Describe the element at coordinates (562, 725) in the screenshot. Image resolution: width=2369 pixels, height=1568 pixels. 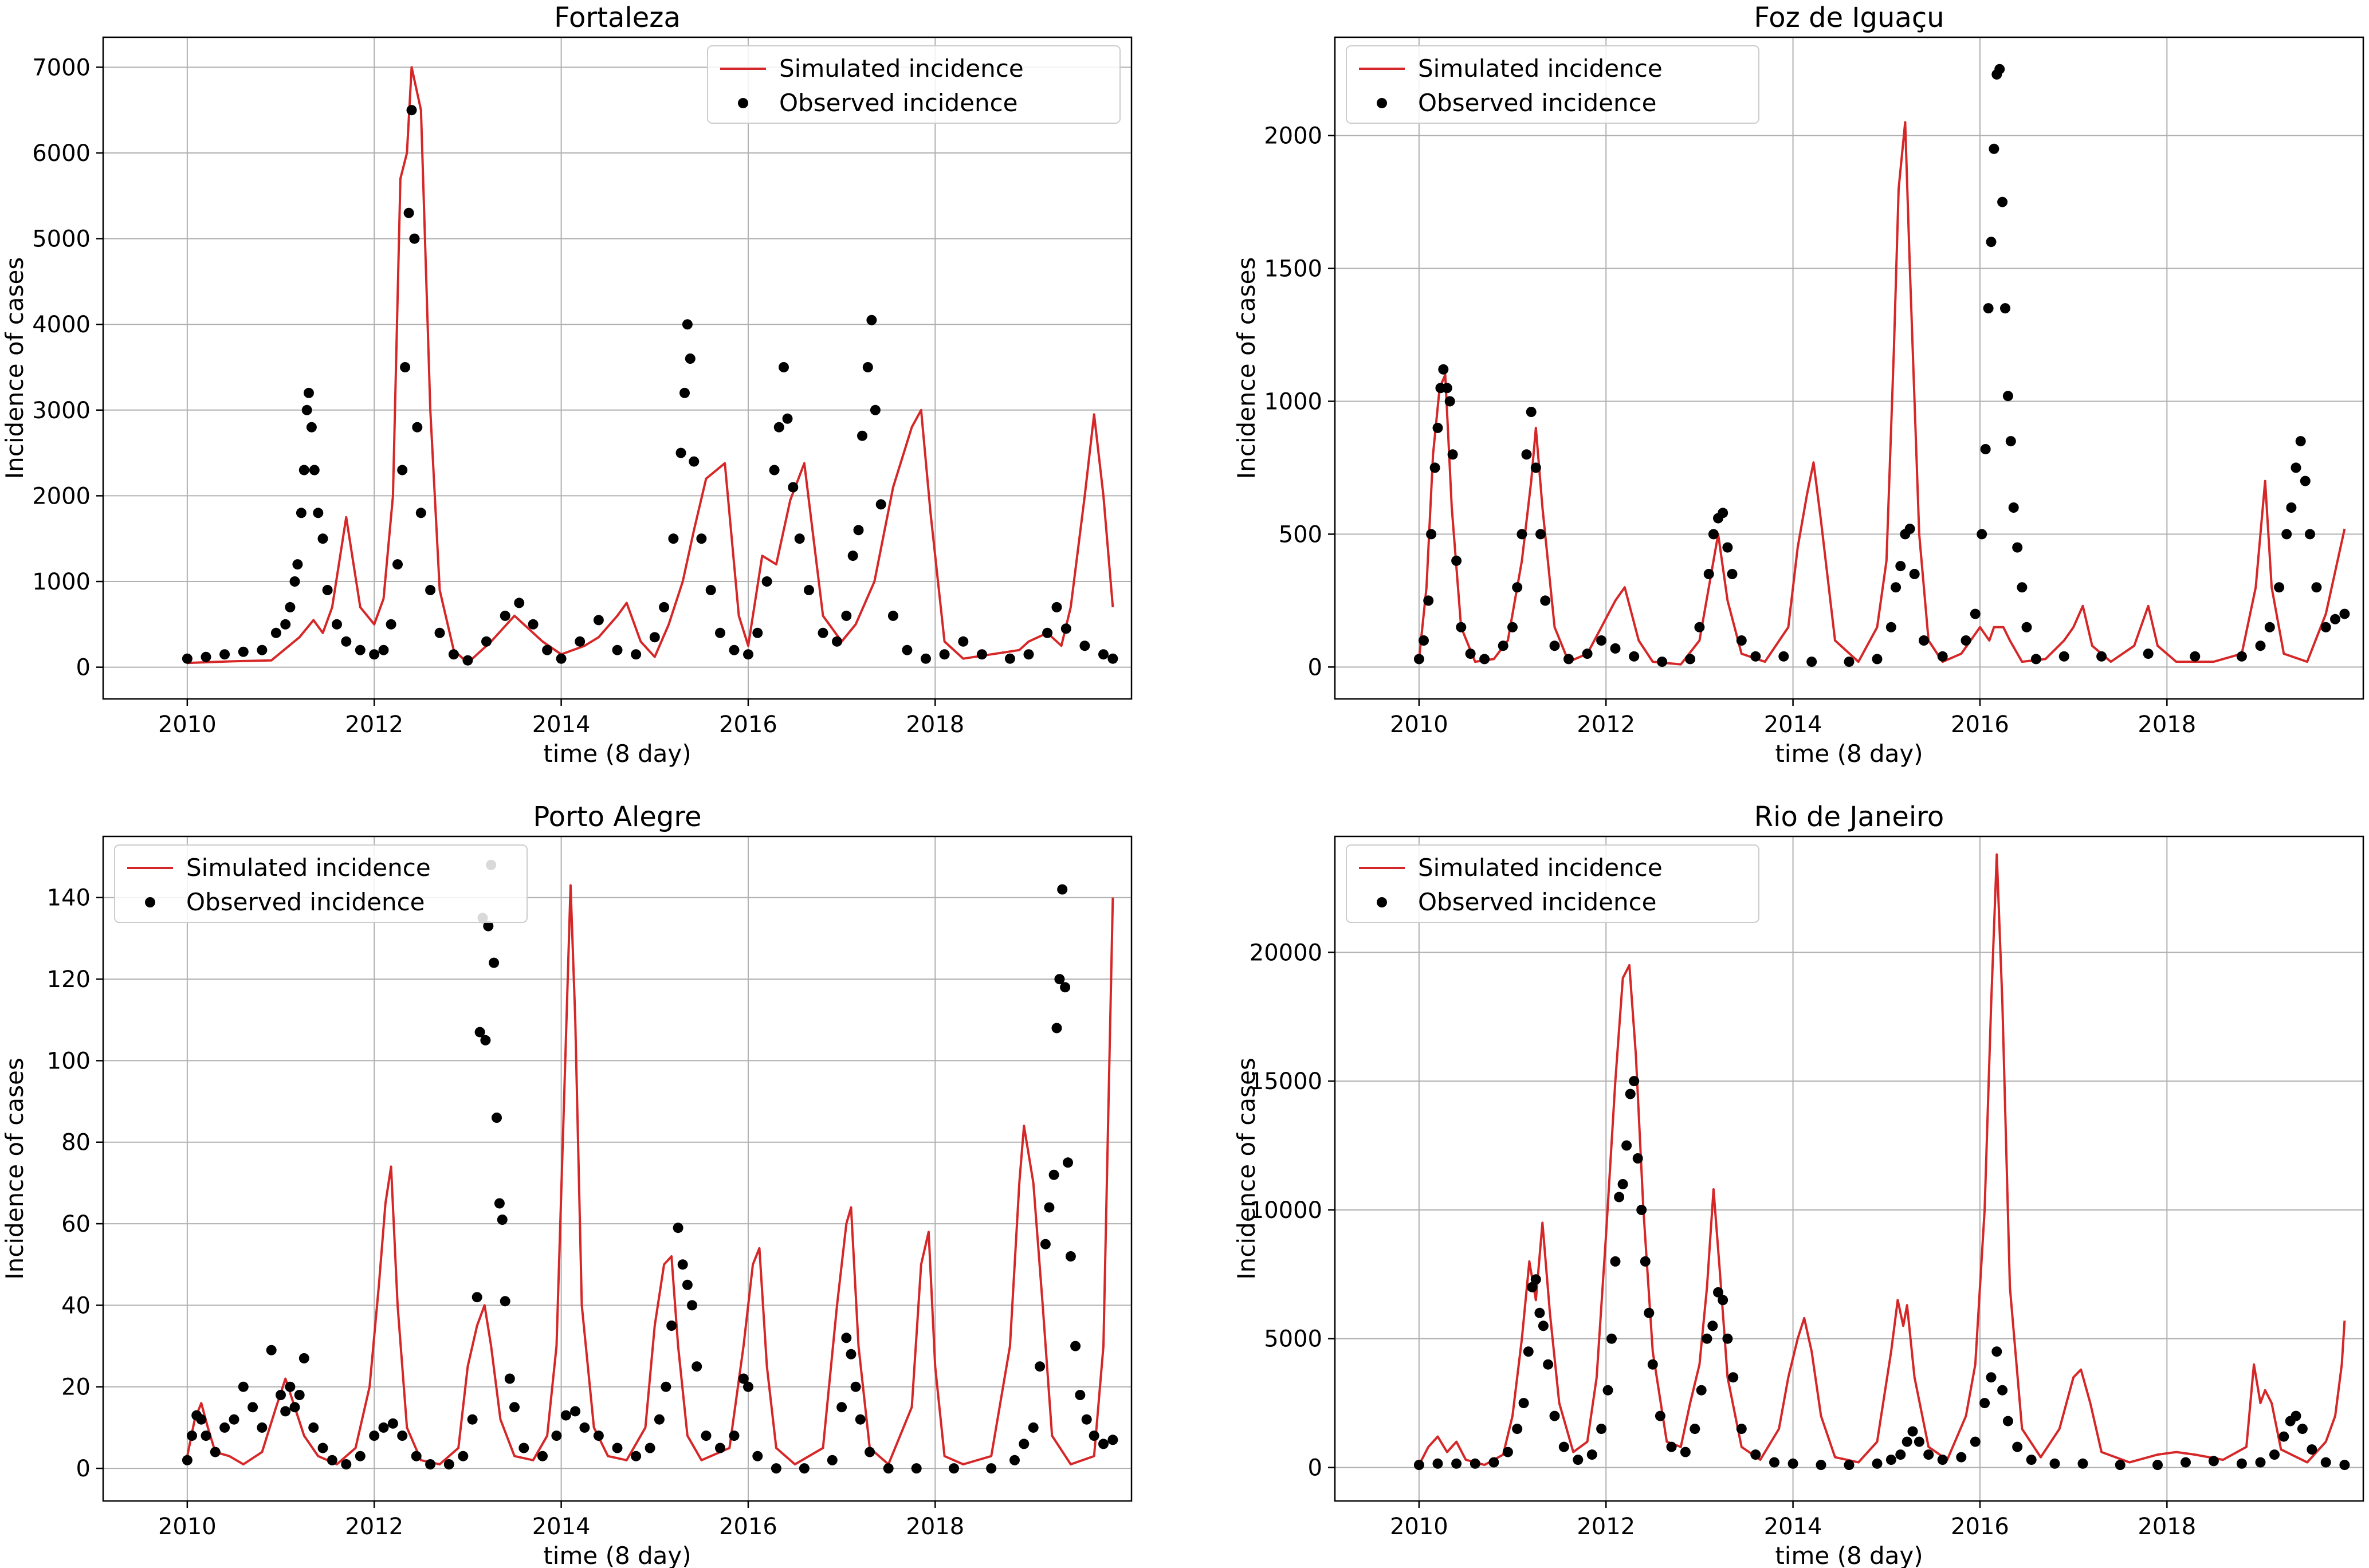
I see `x-tick-label: 2014` at that location.